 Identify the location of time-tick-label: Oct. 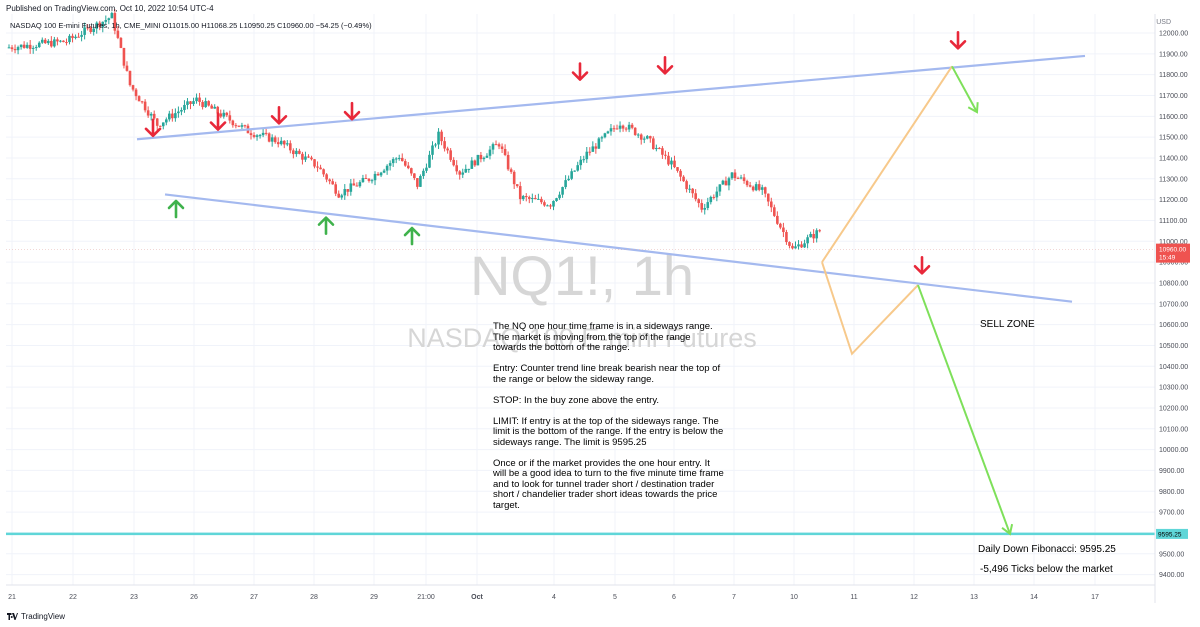
(477, 597).